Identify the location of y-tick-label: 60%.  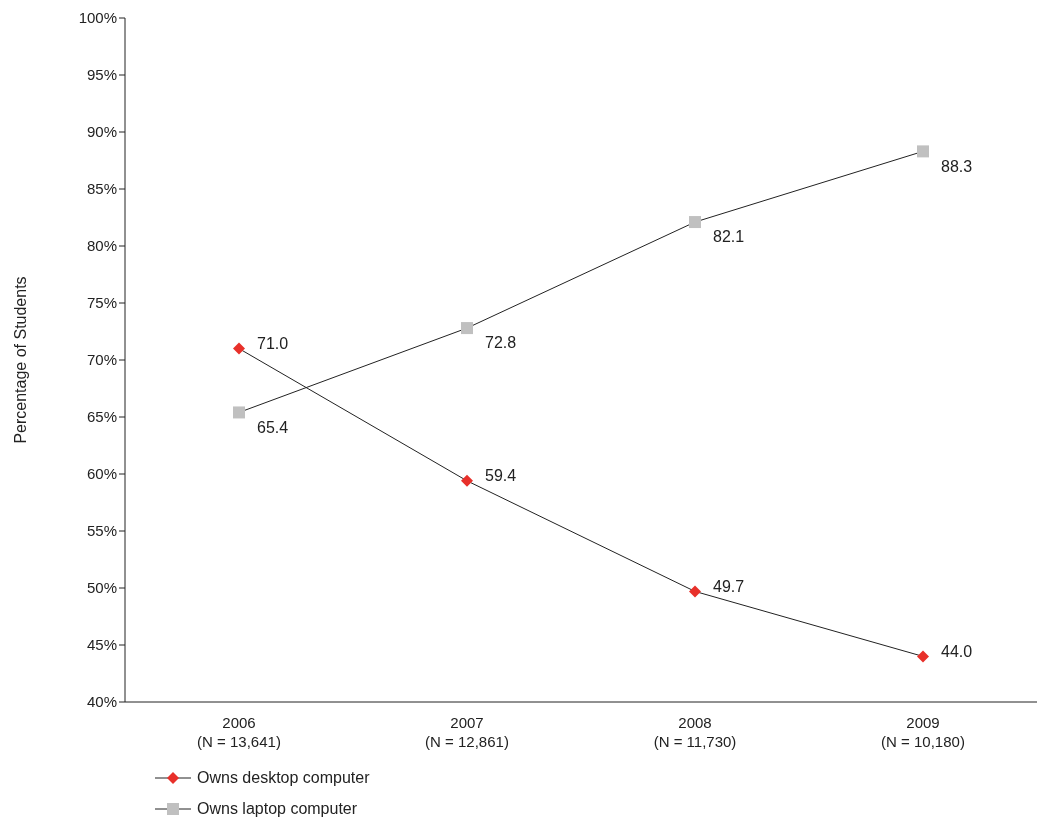
(101, 474).